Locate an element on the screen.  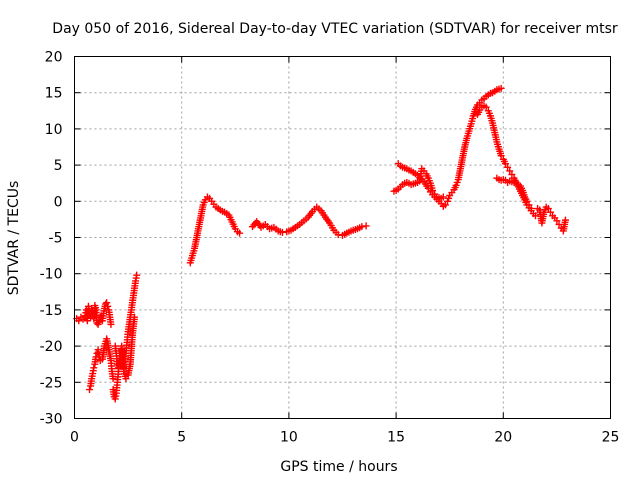
series-segment-5a is located at coordinates (506, 161).